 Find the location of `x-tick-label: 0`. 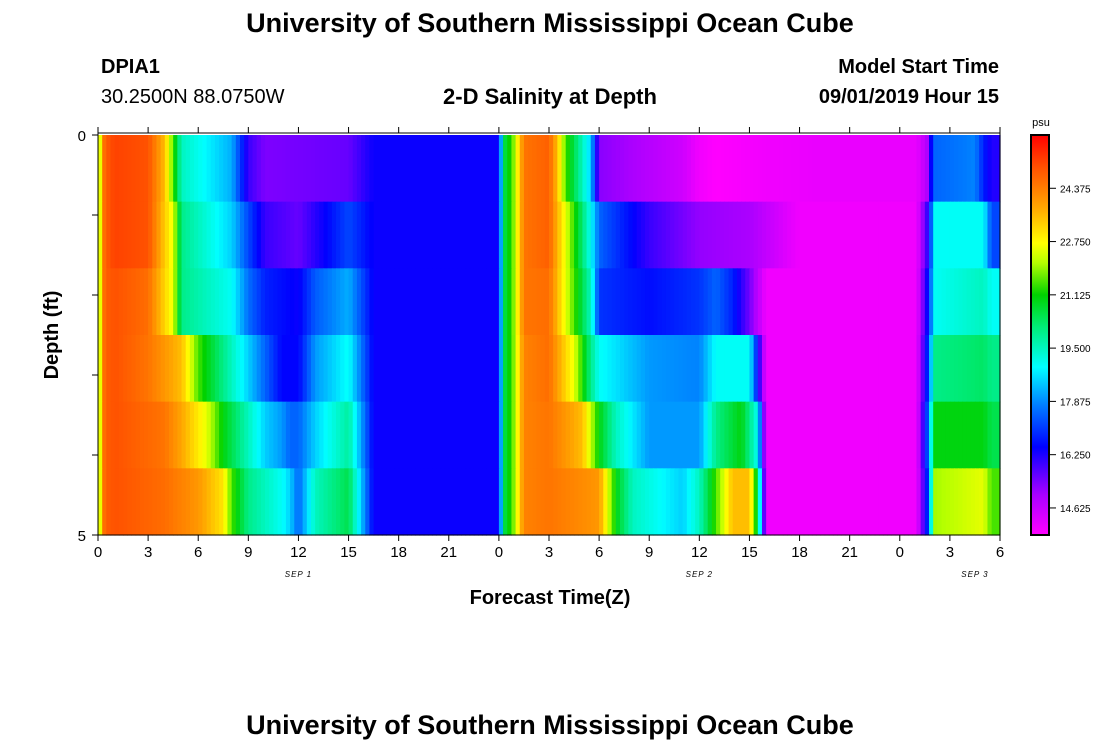

x-tick-label: 0 is located at coordinates (499, 552).